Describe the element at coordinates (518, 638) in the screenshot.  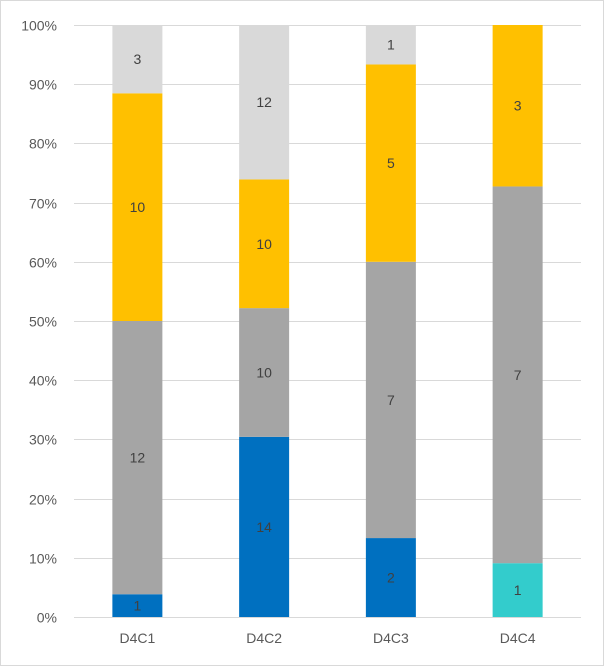
I see `x-tick-label: D4C4` at that location.